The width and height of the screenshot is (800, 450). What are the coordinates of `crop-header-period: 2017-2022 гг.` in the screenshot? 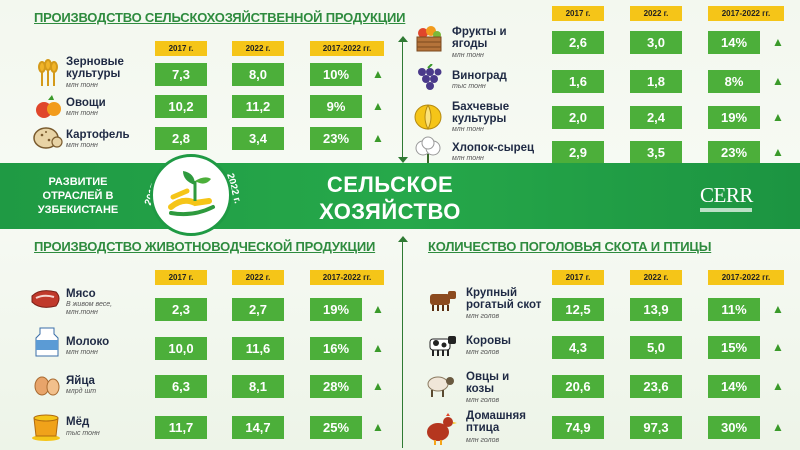 It's located at (347, 48).